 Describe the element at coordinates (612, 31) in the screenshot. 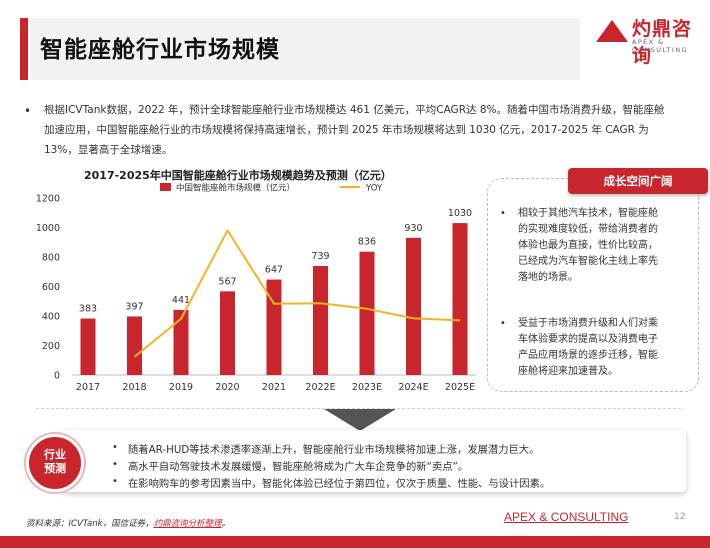

I see `logo-triangle-icon` at that location.